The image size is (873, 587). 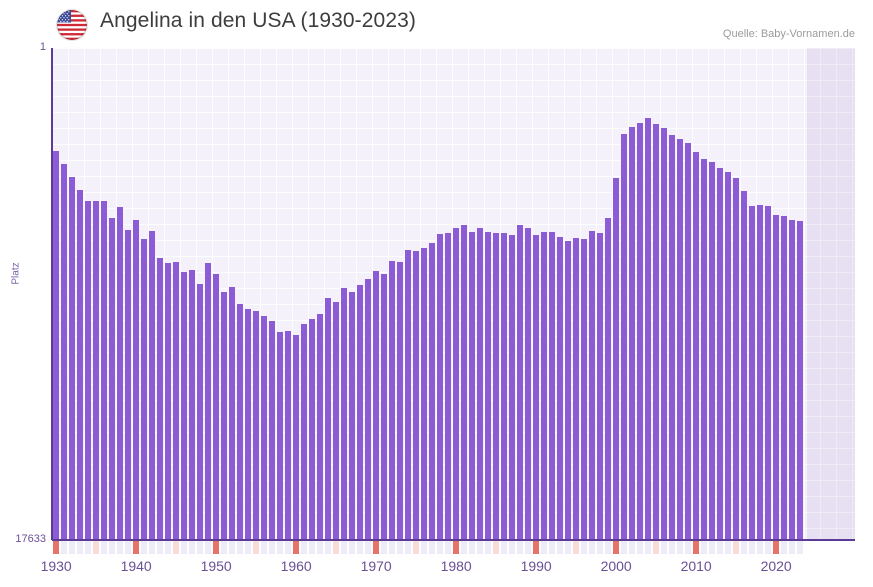 I want to click on bar-1937, so click(x=112, y=378).